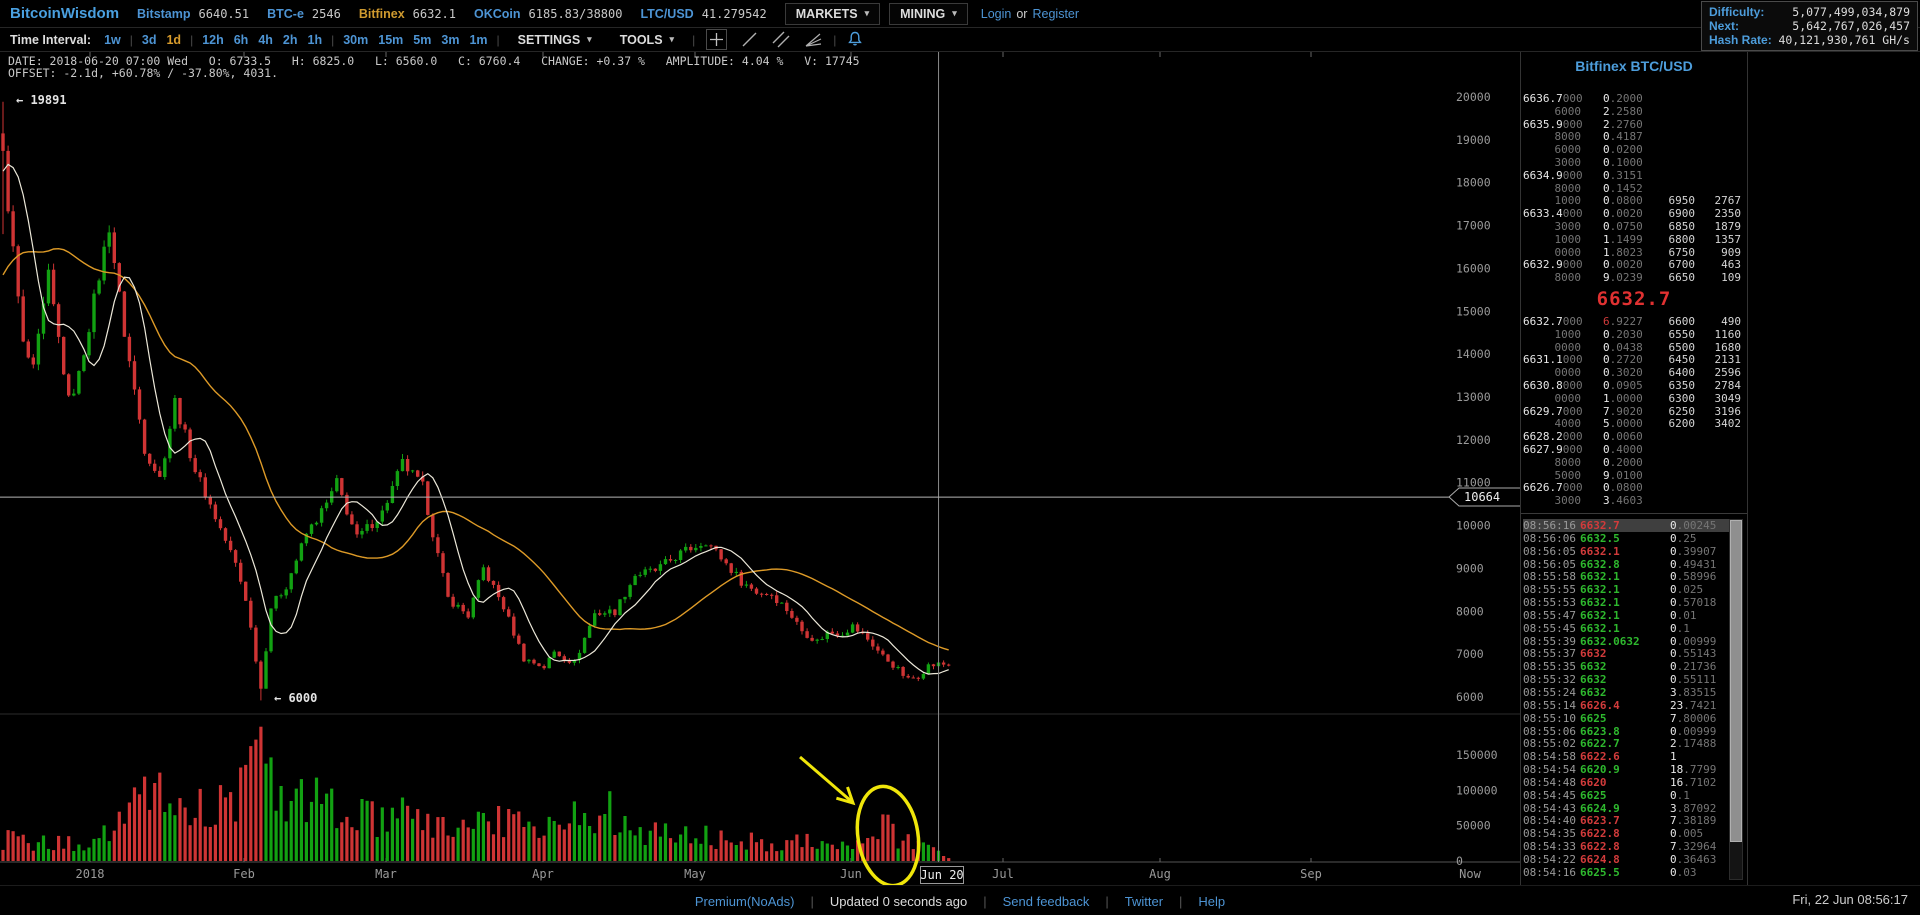 The width and height of the screenshot is (1920, 915). I want to click on amount-frac: .80006, so click(1696, 718).